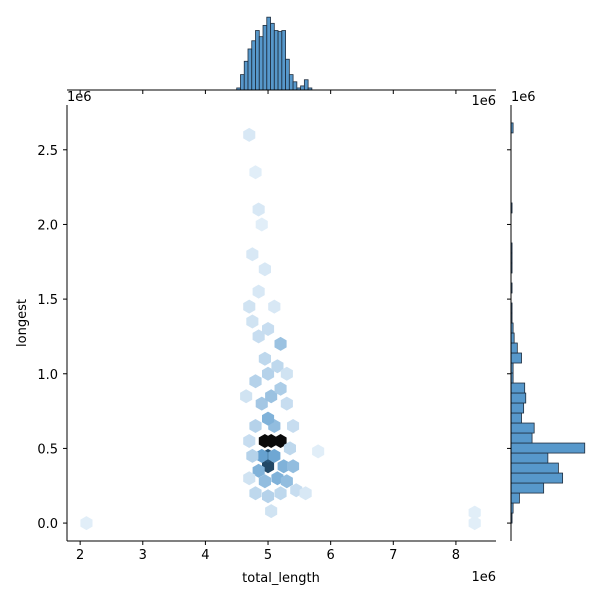 The height and width of the screenshot is (600, 600). What do you see at coordinates (393, 555) in the screenshot?
I see `x-tick-label: 7` at bounding box center [393, 555].